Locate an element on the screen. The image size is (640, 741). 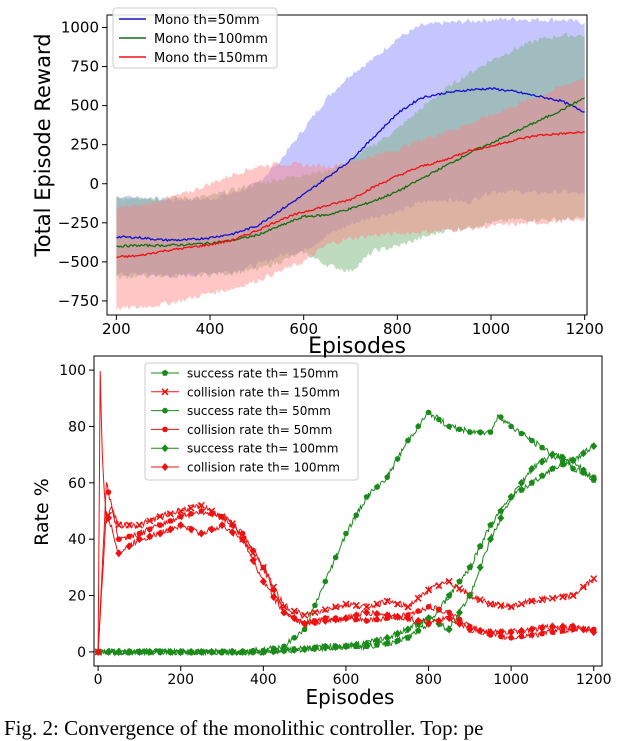
rate-legend-label: success rate th= 50mm is located at coordinates (259, 411).